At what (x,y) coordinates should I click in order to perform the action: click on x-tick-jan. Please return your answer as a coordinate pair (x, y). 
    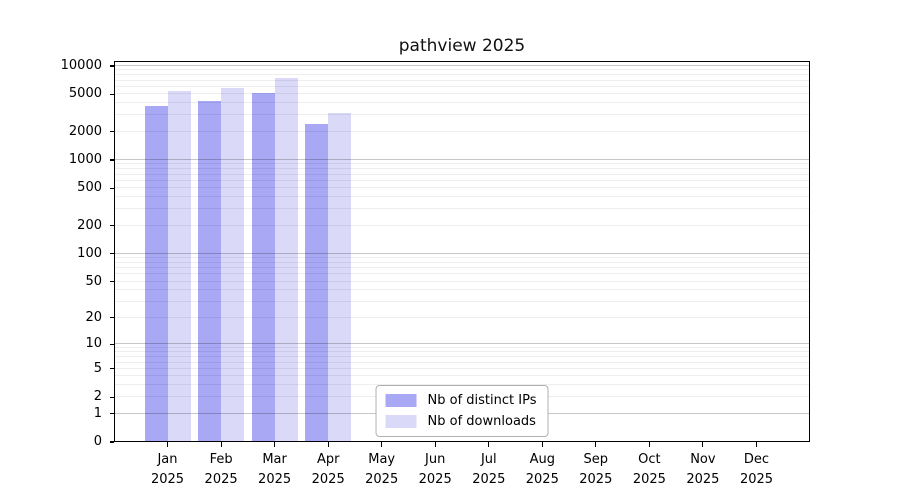
    Looking at the image, I should click on (167, 444).